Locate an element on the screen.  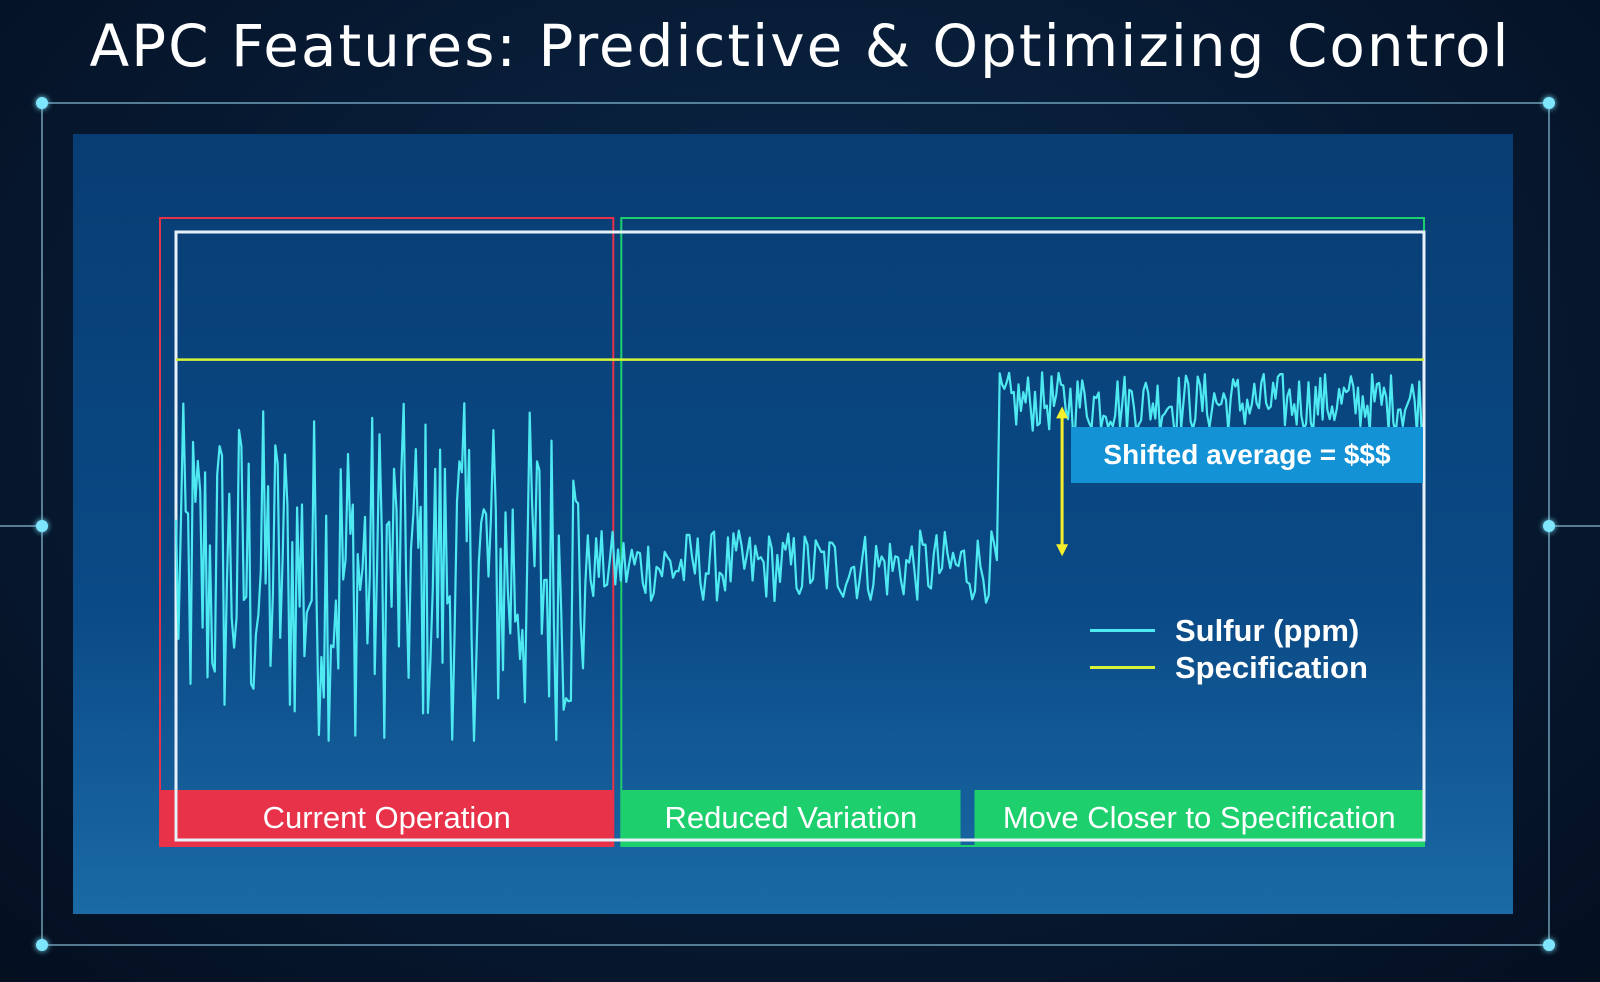
legend-item-sulfur: Sulfur (ppm) is located at coordinates (1229, 630).